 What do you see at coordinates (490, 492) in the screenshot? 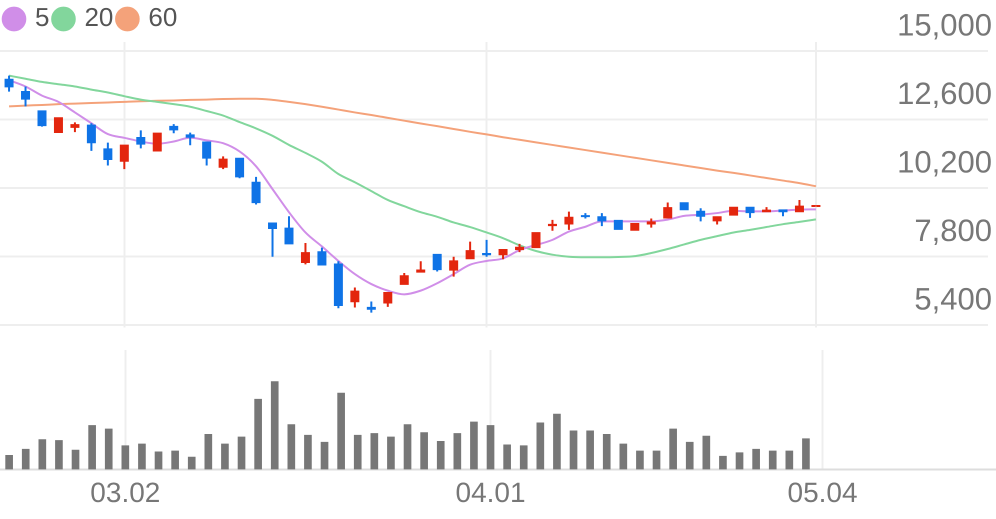
I see `x-tick-label: 04.01` at bounding box center [490, 492].